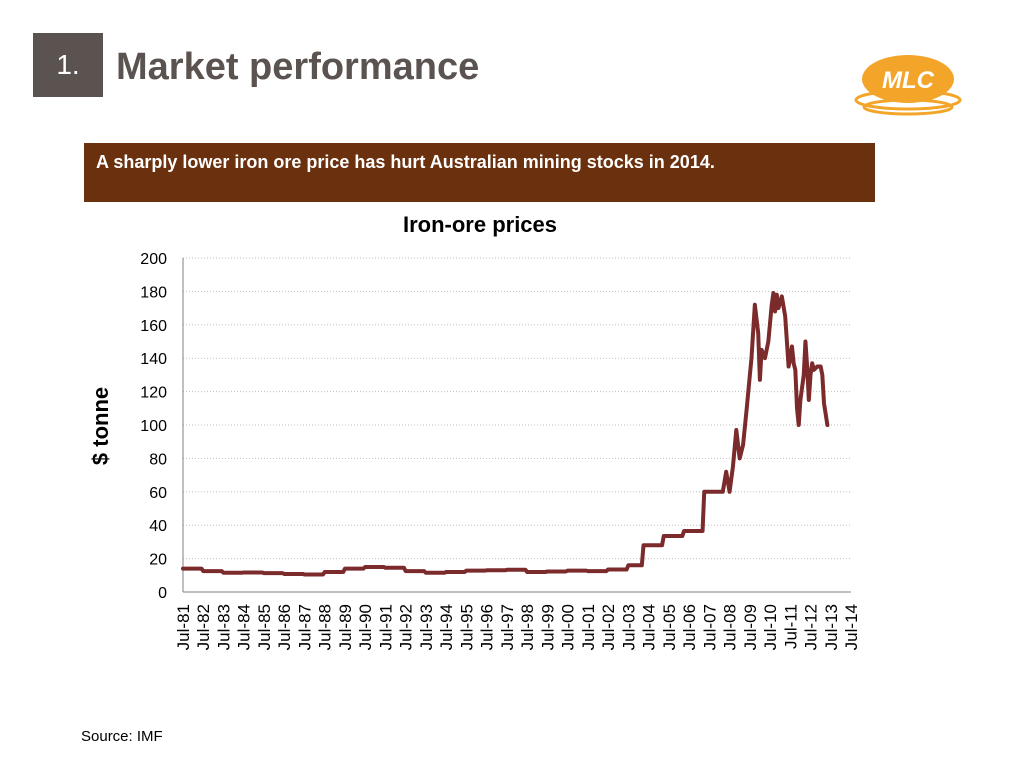 The image size is (1024, 768). What do you see at coordinates (568, 627) in the screenshot?
I see `x-tick-label: Jul-00` at bounding box center [568, 627].